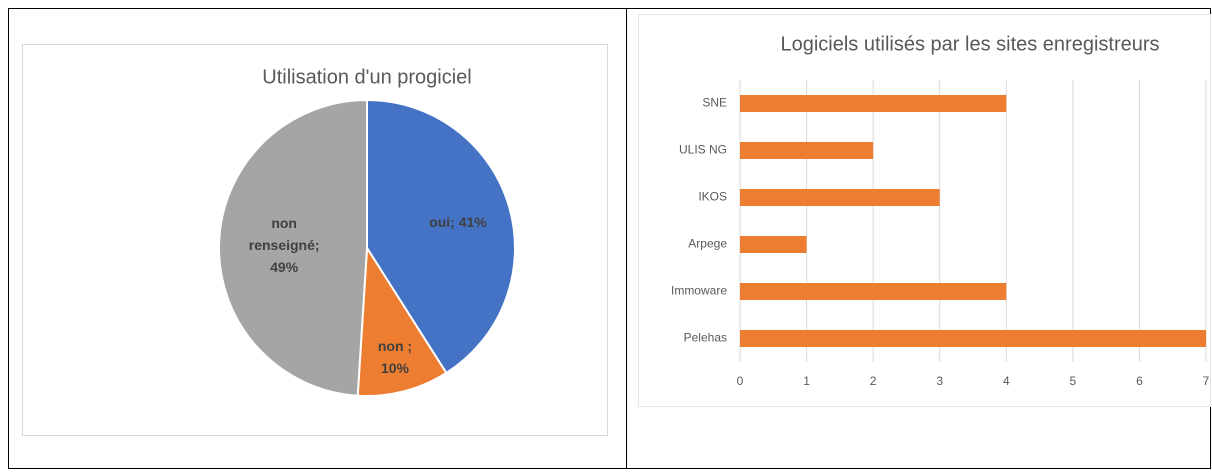 This screenshot has height=475, width=1212. Describe the element at coordinates (939, 381) in the screenshot. I see `x-tick-label: 3` at that location.